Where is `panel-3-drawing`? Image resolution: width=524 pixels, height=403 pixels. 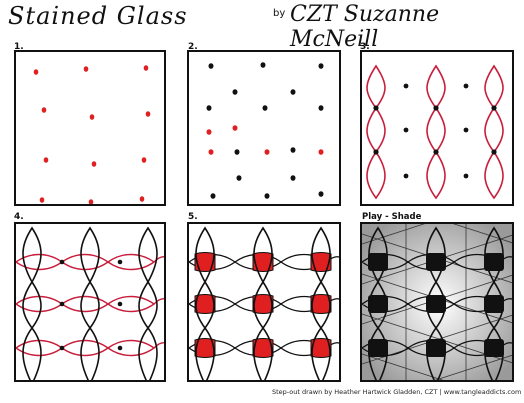
panel-3-drawing is located at coordinates (435, 132).